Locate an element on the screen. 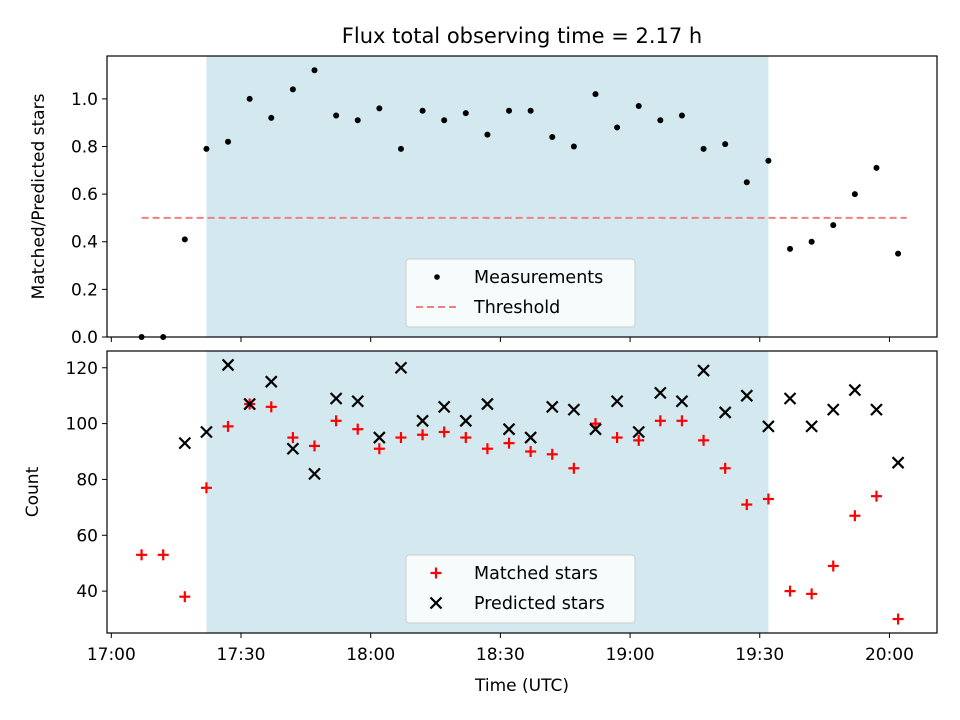 The height and width of the screenshot is (720, 960). legend-matched-label: Matched stars is located at coordinates (536, 574).